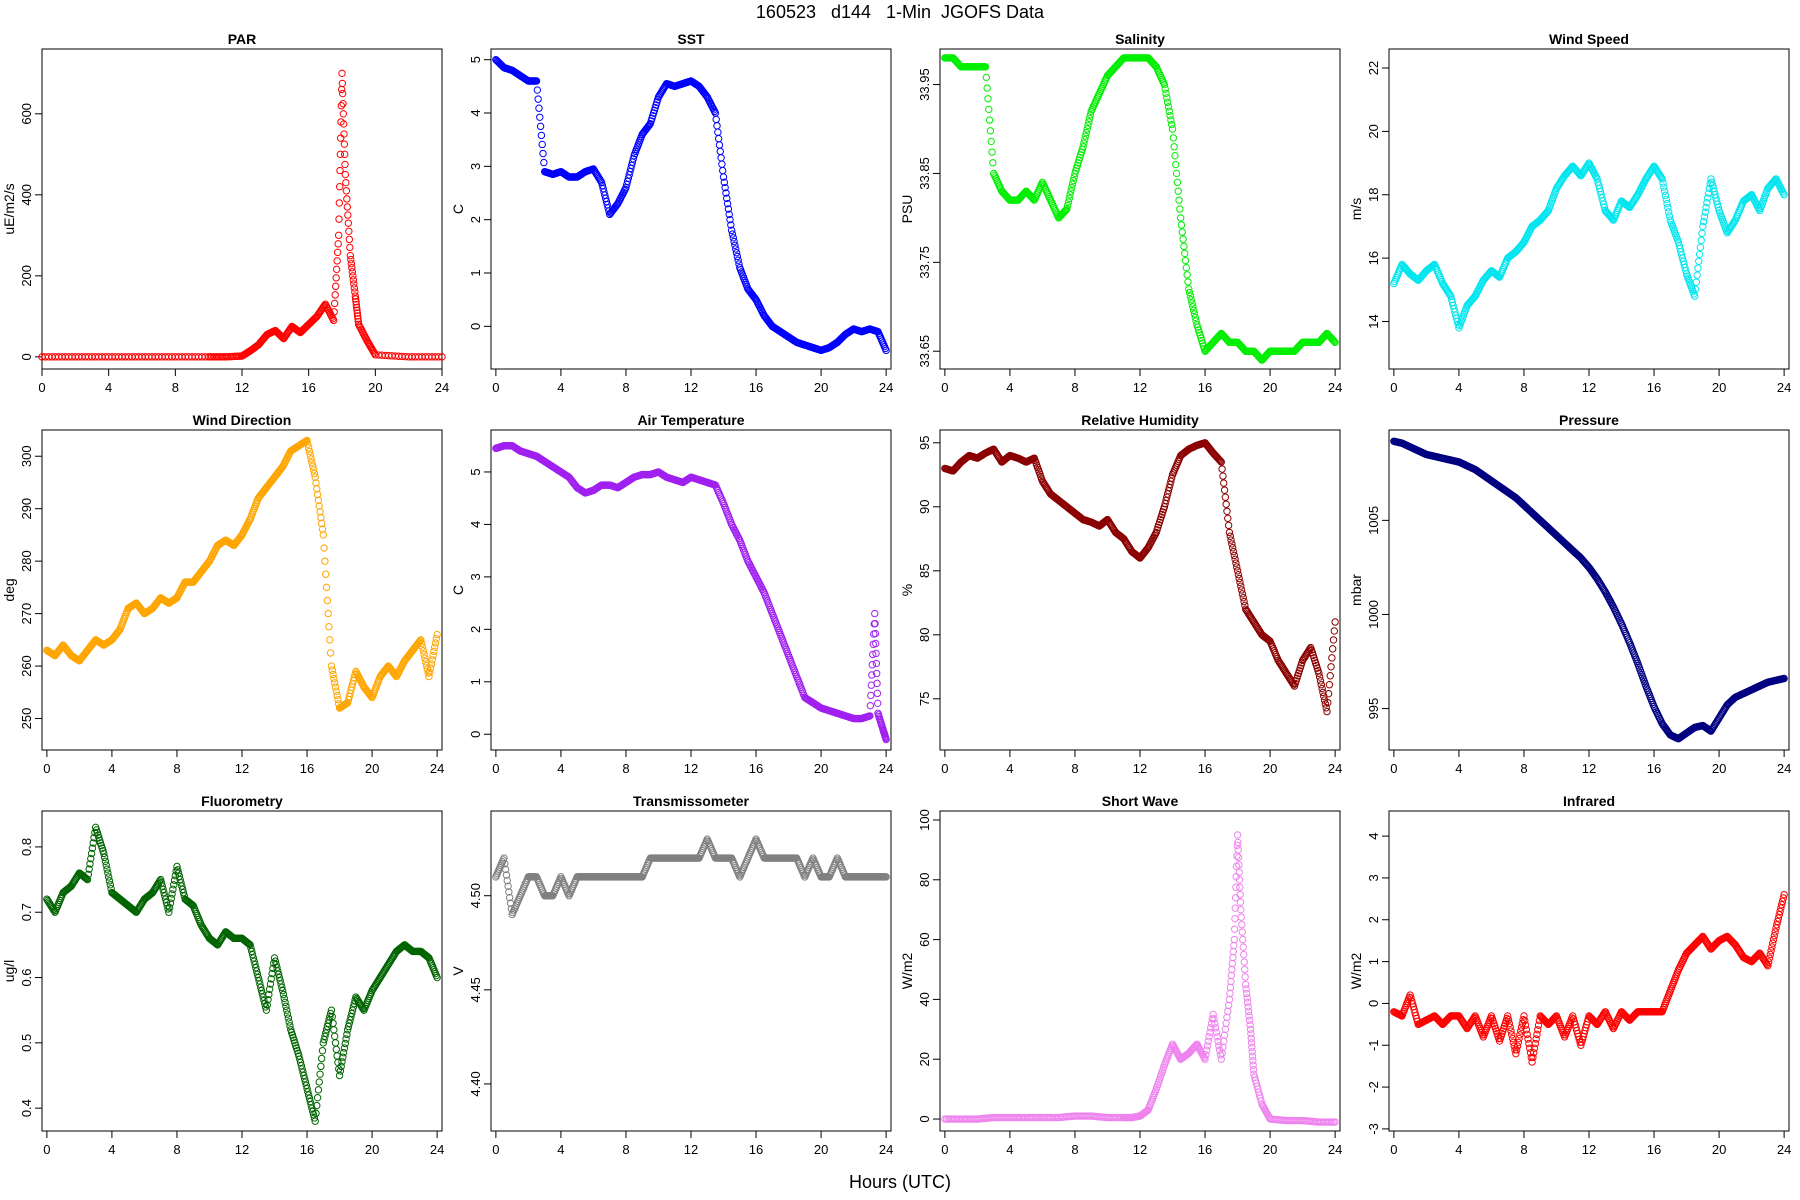 This screenshot has width=1800, height=1200. Describe the element at coordinates (26, 561) in the screenshot. I see `y-tick-label: 280` at that location.